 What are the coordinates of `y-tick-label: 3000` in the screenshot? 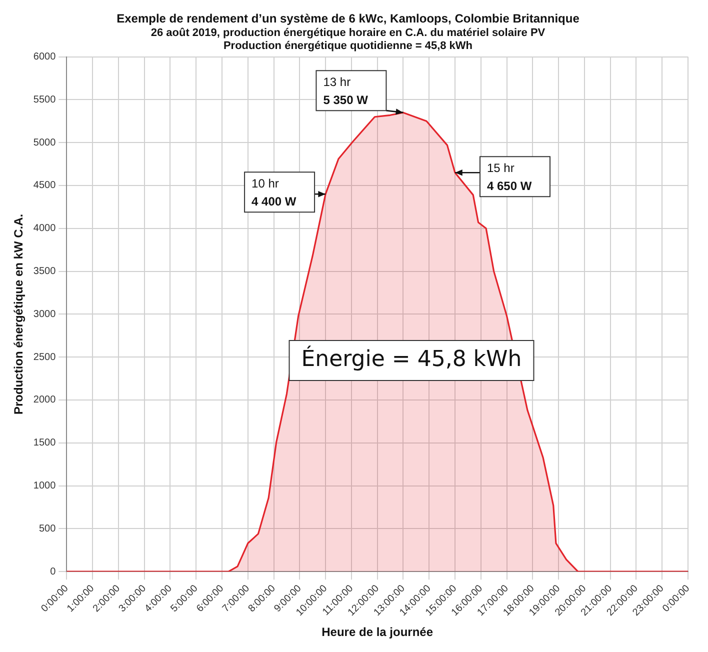 It's located at (44, 314).